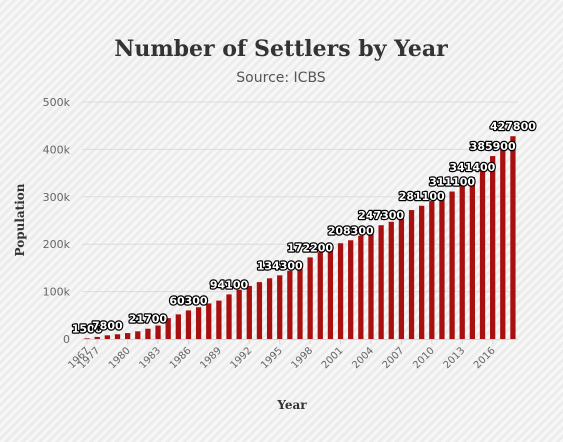 The height and width of the screenshot is (442, 563). I want to click on data-label: 281100, so click(422, 196).